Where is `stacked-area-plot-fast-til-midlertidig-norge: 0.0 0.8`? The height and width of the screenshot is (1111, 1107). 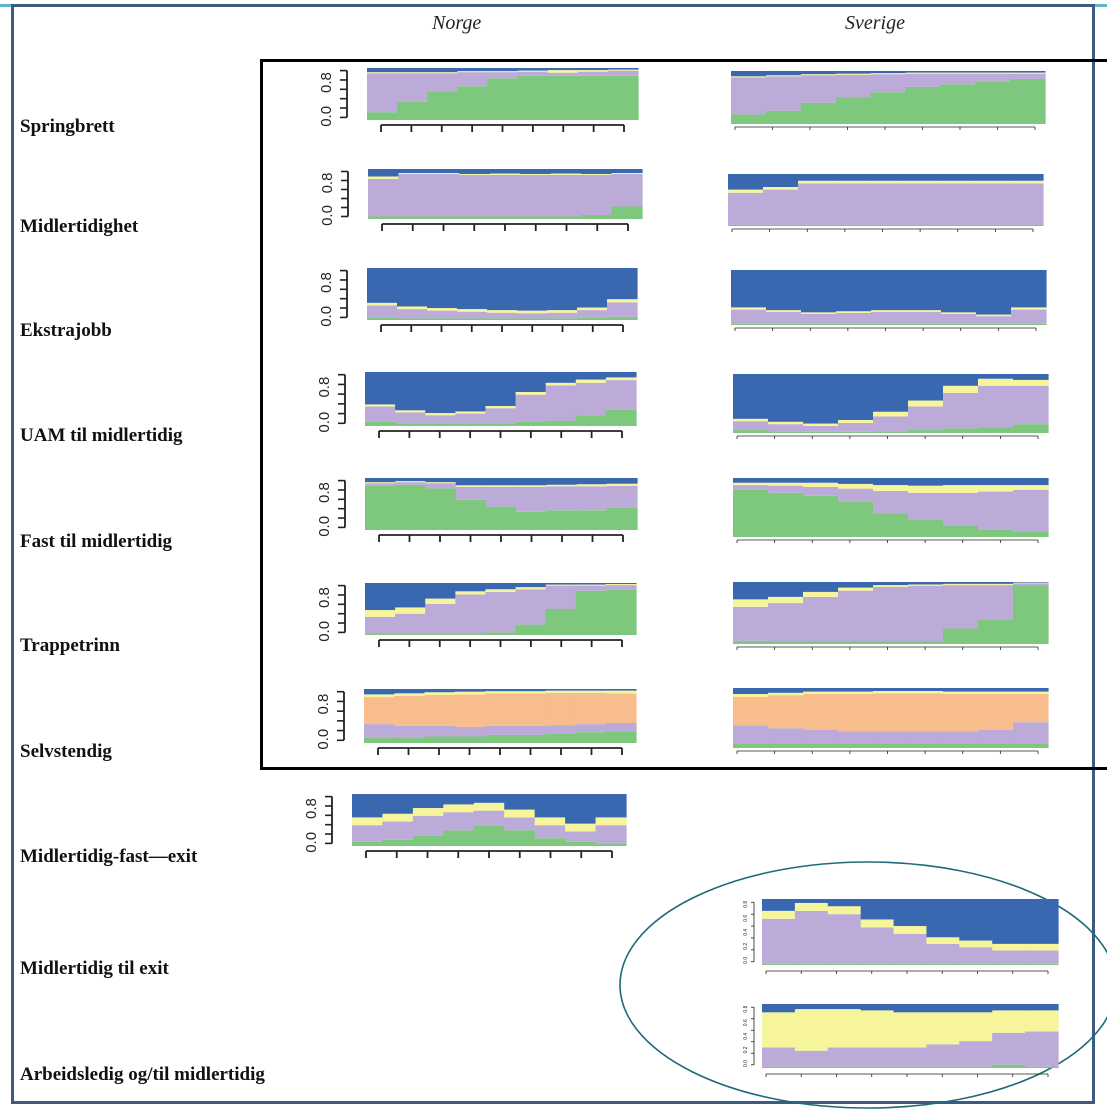 stacked-area-plot-fast-til-midlertidig-norge: 0.0 0.8 is located at coordinates (477, 510).